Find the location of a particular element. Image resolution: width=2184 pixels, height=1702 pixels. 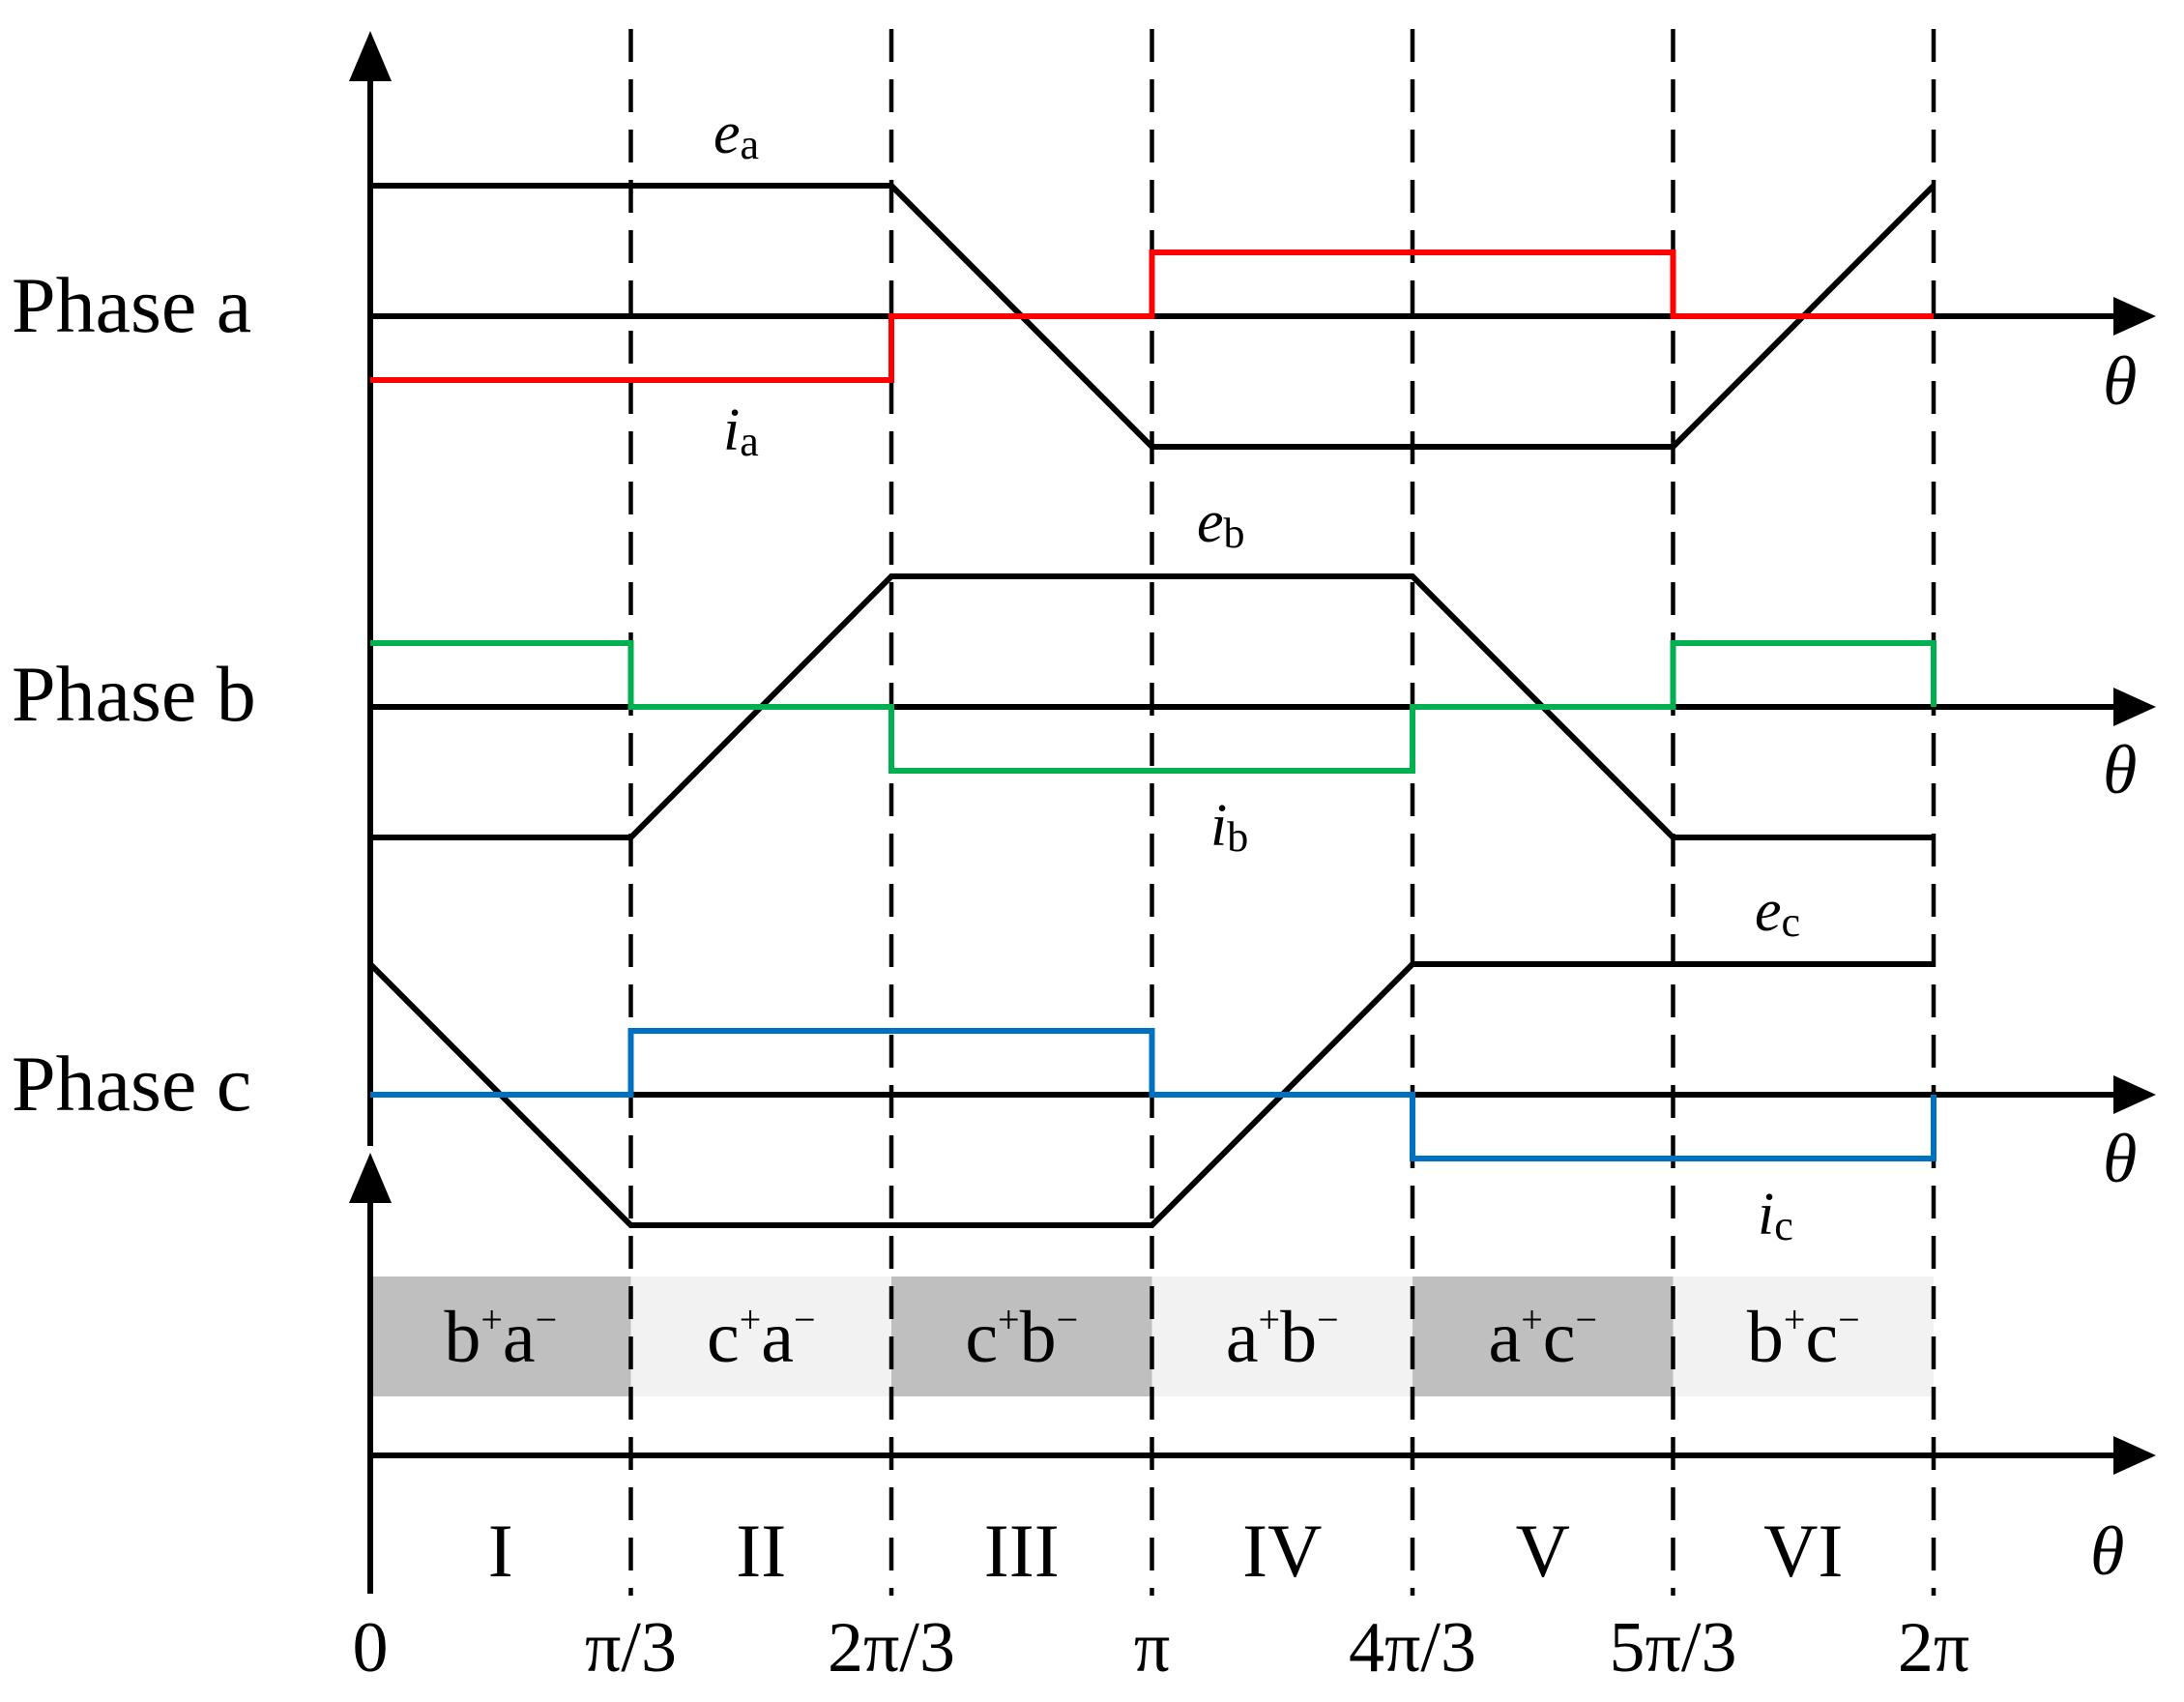

x-tick-label-1: π/3 is located at coordinates (631, 1647).